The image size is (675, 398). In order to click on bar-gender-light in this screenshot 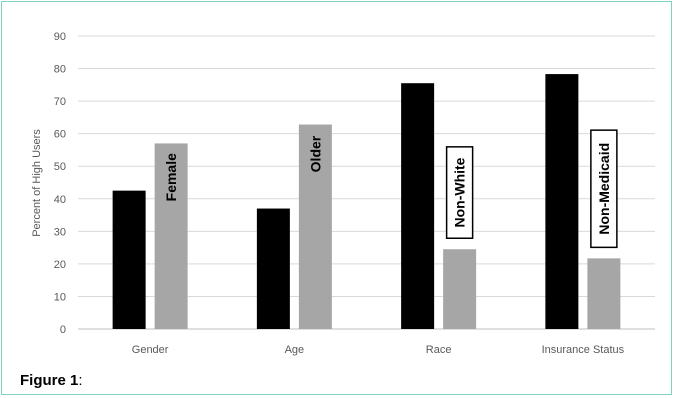, I will do `click(171, 236)`.